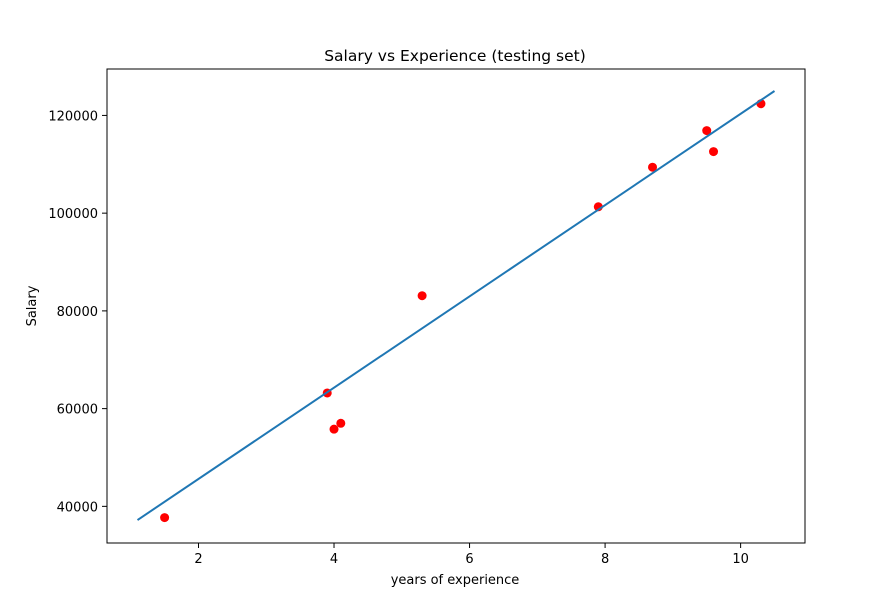 The width and height of the screenshot is (884, 602). I want to click on x-axis: 2 4 6 8 10, so click(471, 555).